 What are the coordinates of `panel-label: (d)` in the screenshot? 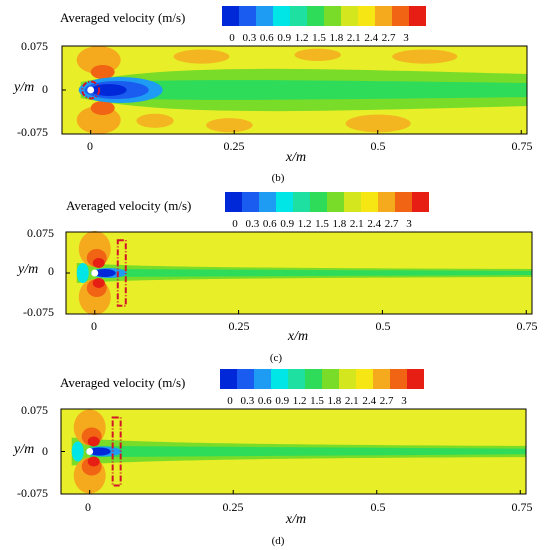 It's located at (278, 541).